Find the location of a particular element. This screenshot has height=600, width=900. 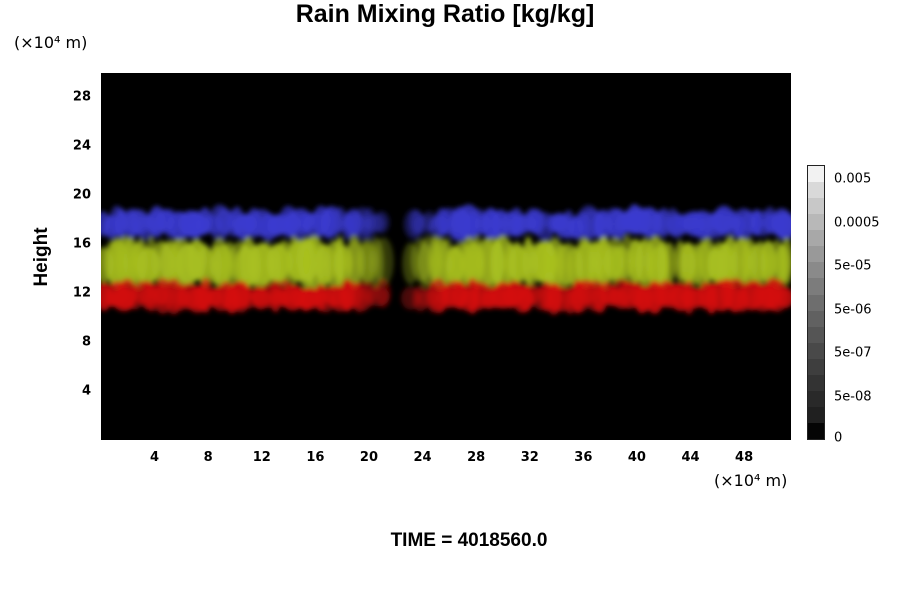

y-tick-label: 24 is located at coordinates (81, 146).